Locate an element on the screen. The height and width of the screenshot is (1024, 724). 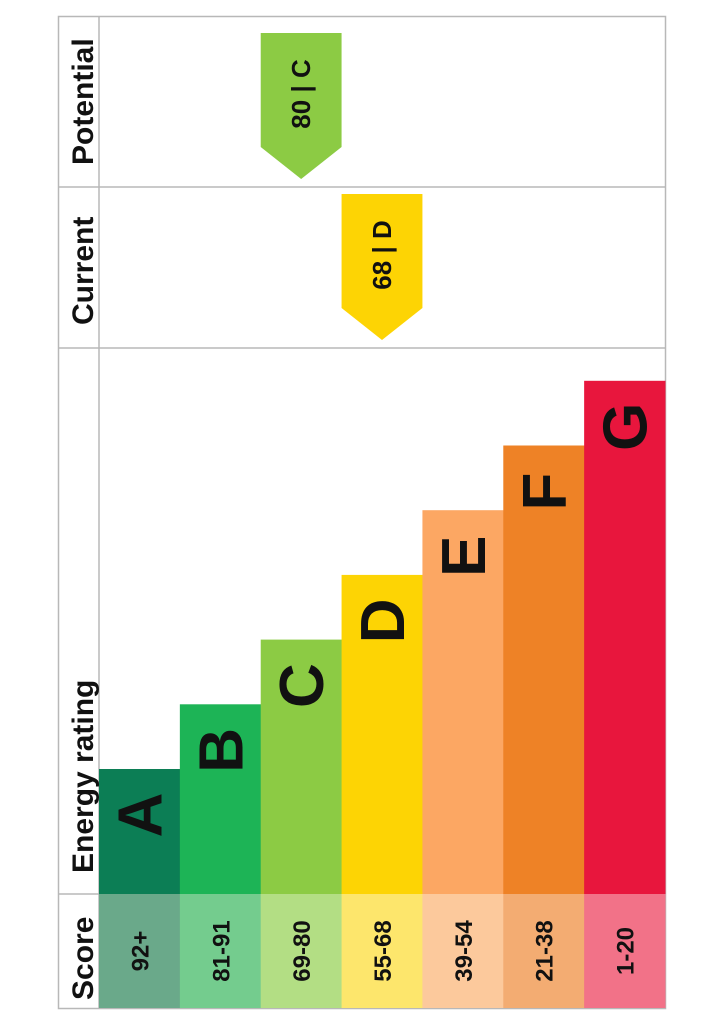
potential-header: Potential is located at coordinates (83, 101).